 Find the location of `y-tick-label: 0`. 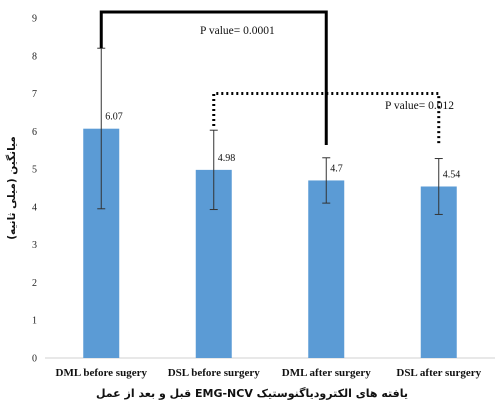

y-tick-label: 0 is located at coordinates (34, 359).